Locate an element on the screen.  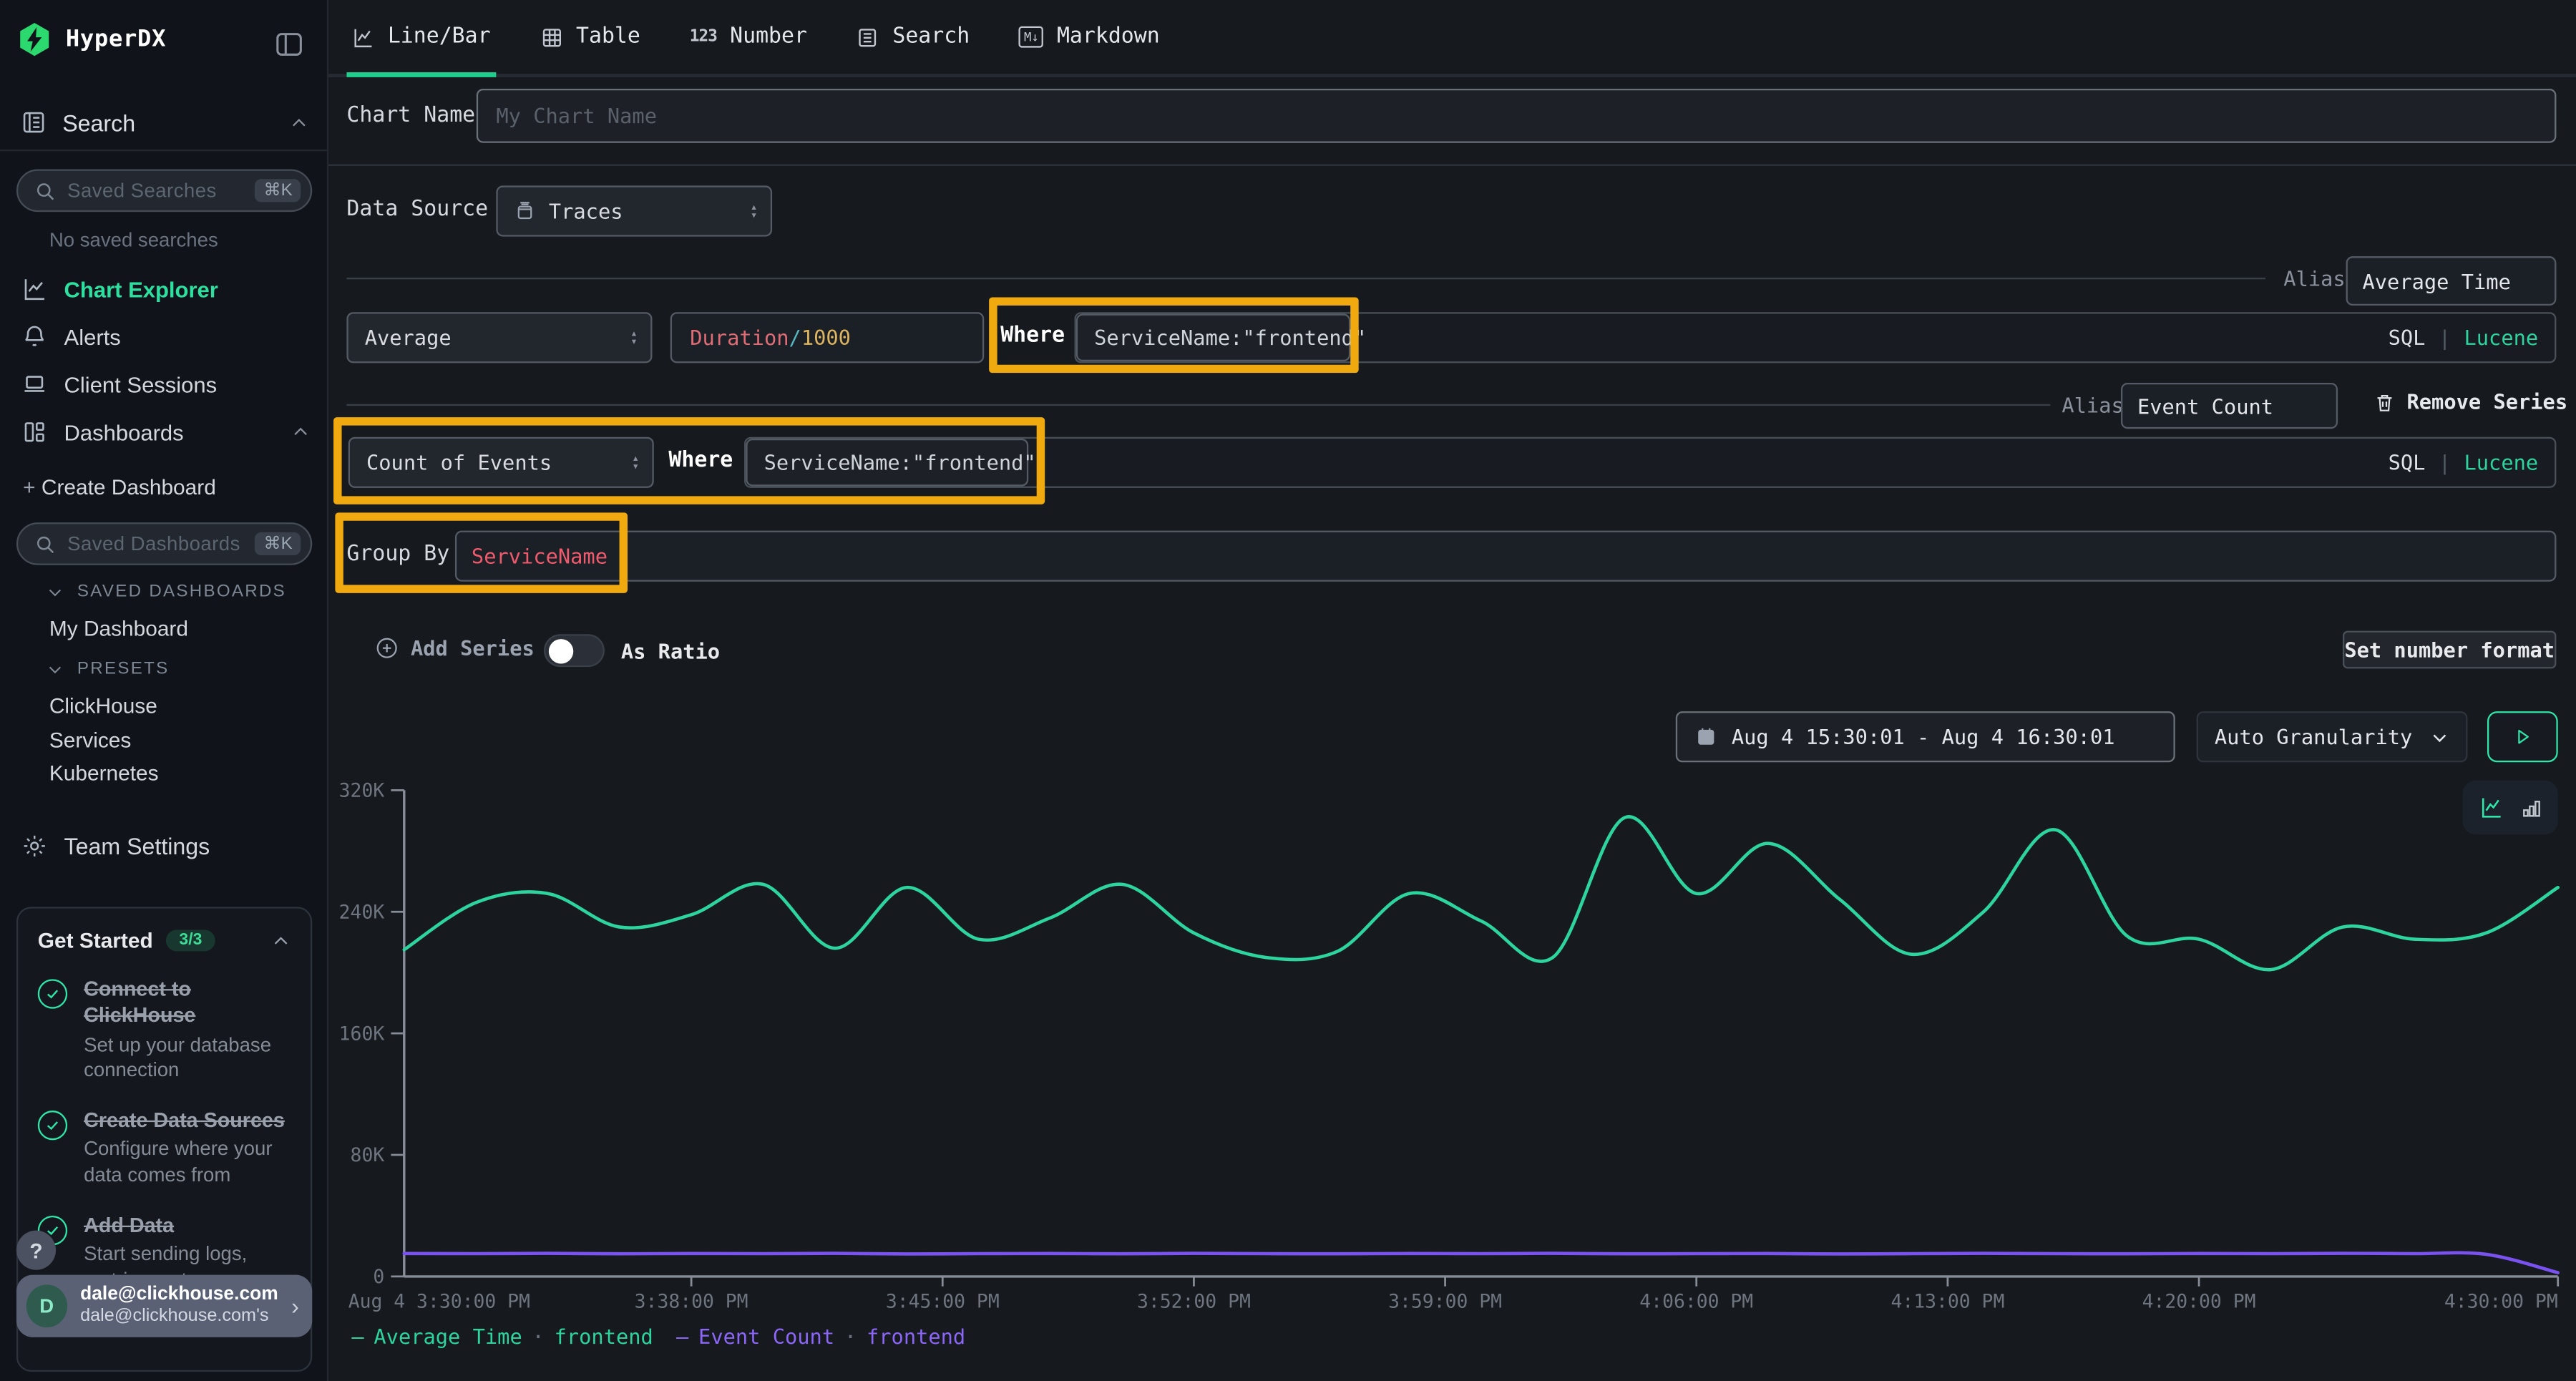
series2-language-switcher: SQL | Lucene is located at coordinates (2463, 462).